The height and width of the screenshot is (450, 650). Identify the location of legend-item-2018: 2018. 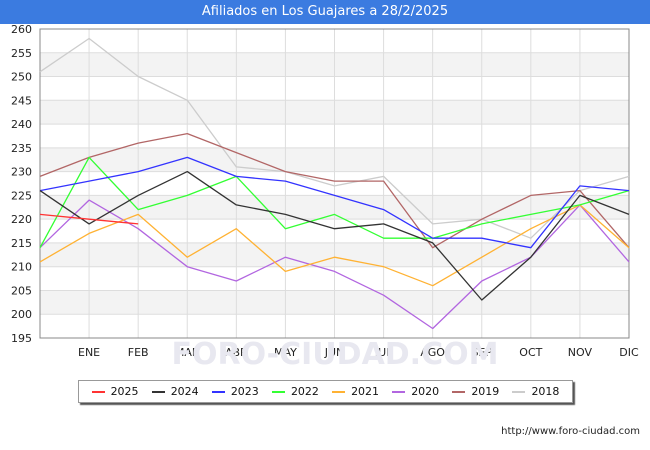
(535, 391).